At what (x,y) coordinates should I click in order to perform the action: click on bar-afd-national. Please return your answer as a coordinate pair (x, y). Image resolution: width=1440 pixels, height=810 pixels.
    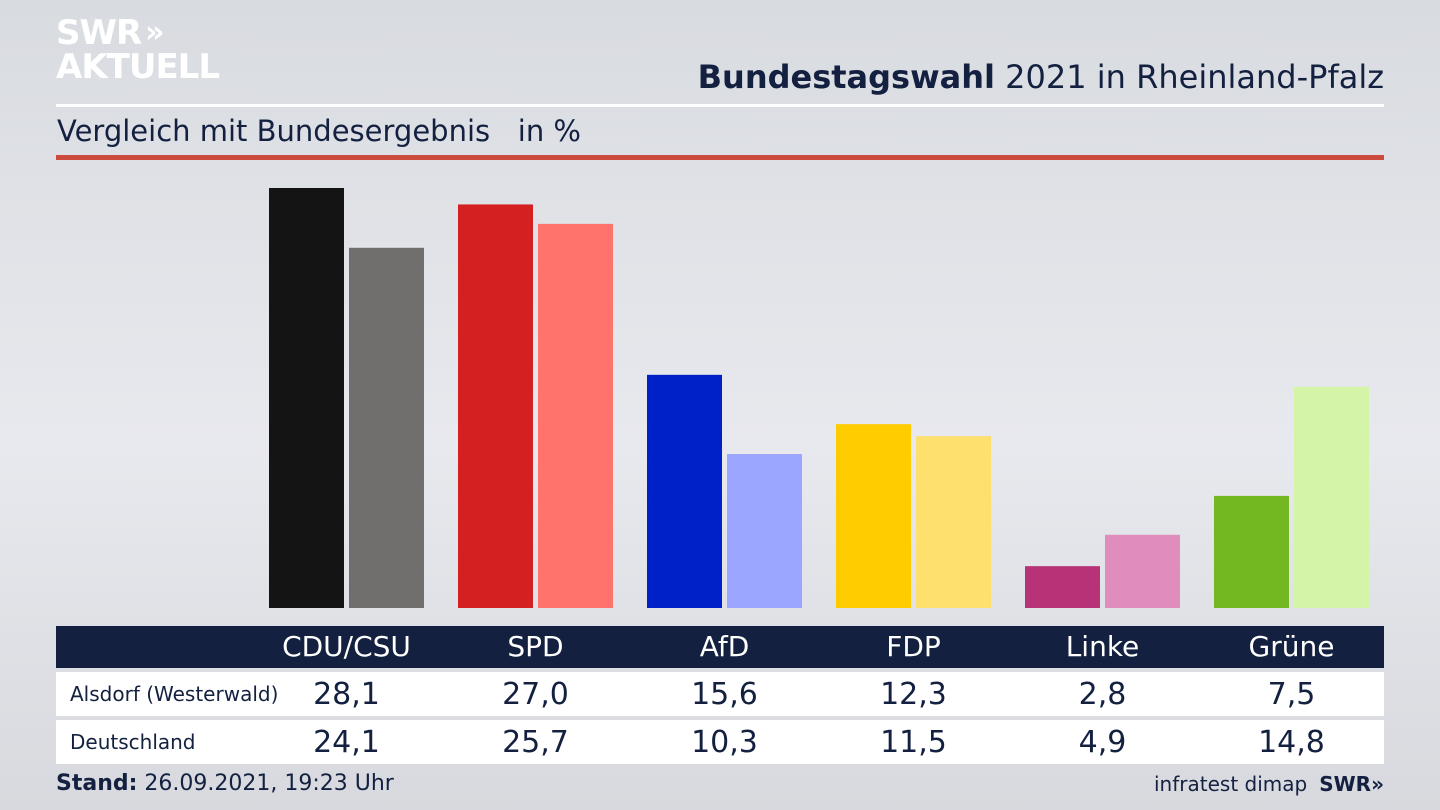
    Looking at the image, I should click on (764, 531).